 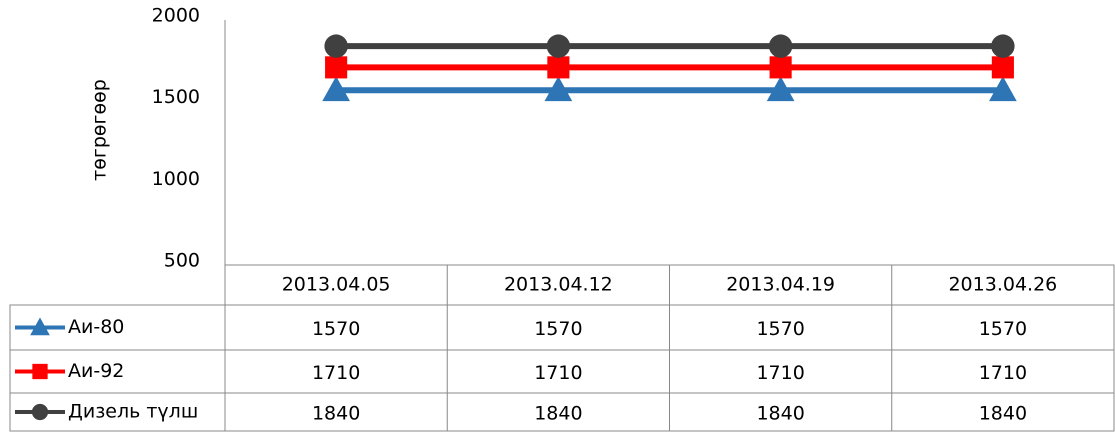 I want to click on legend-label: Дизель түлш, so click(x=133, y=412).